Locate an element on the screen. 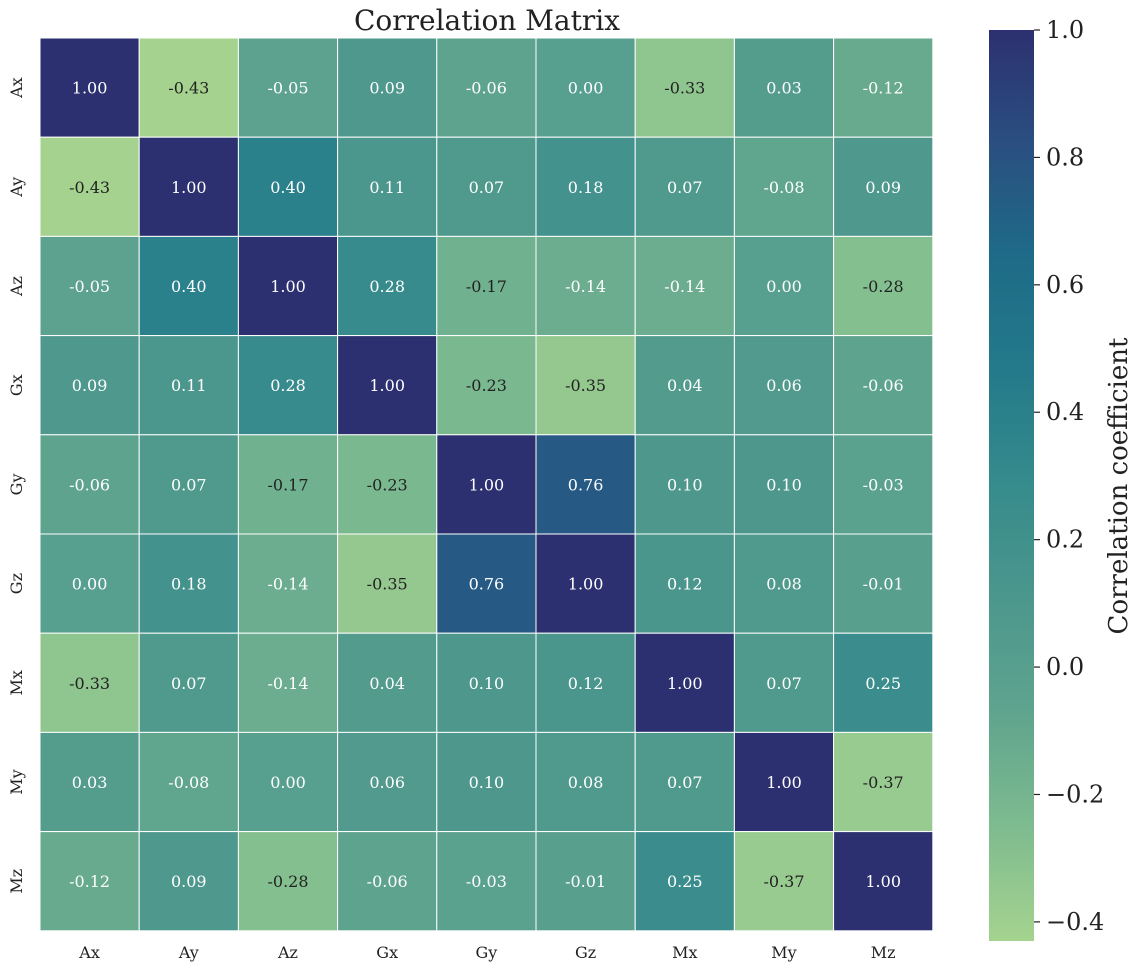 The height and width of the screenshot is (972, 1141). x-tick-label: Mx is located at coordinates (684, 952).